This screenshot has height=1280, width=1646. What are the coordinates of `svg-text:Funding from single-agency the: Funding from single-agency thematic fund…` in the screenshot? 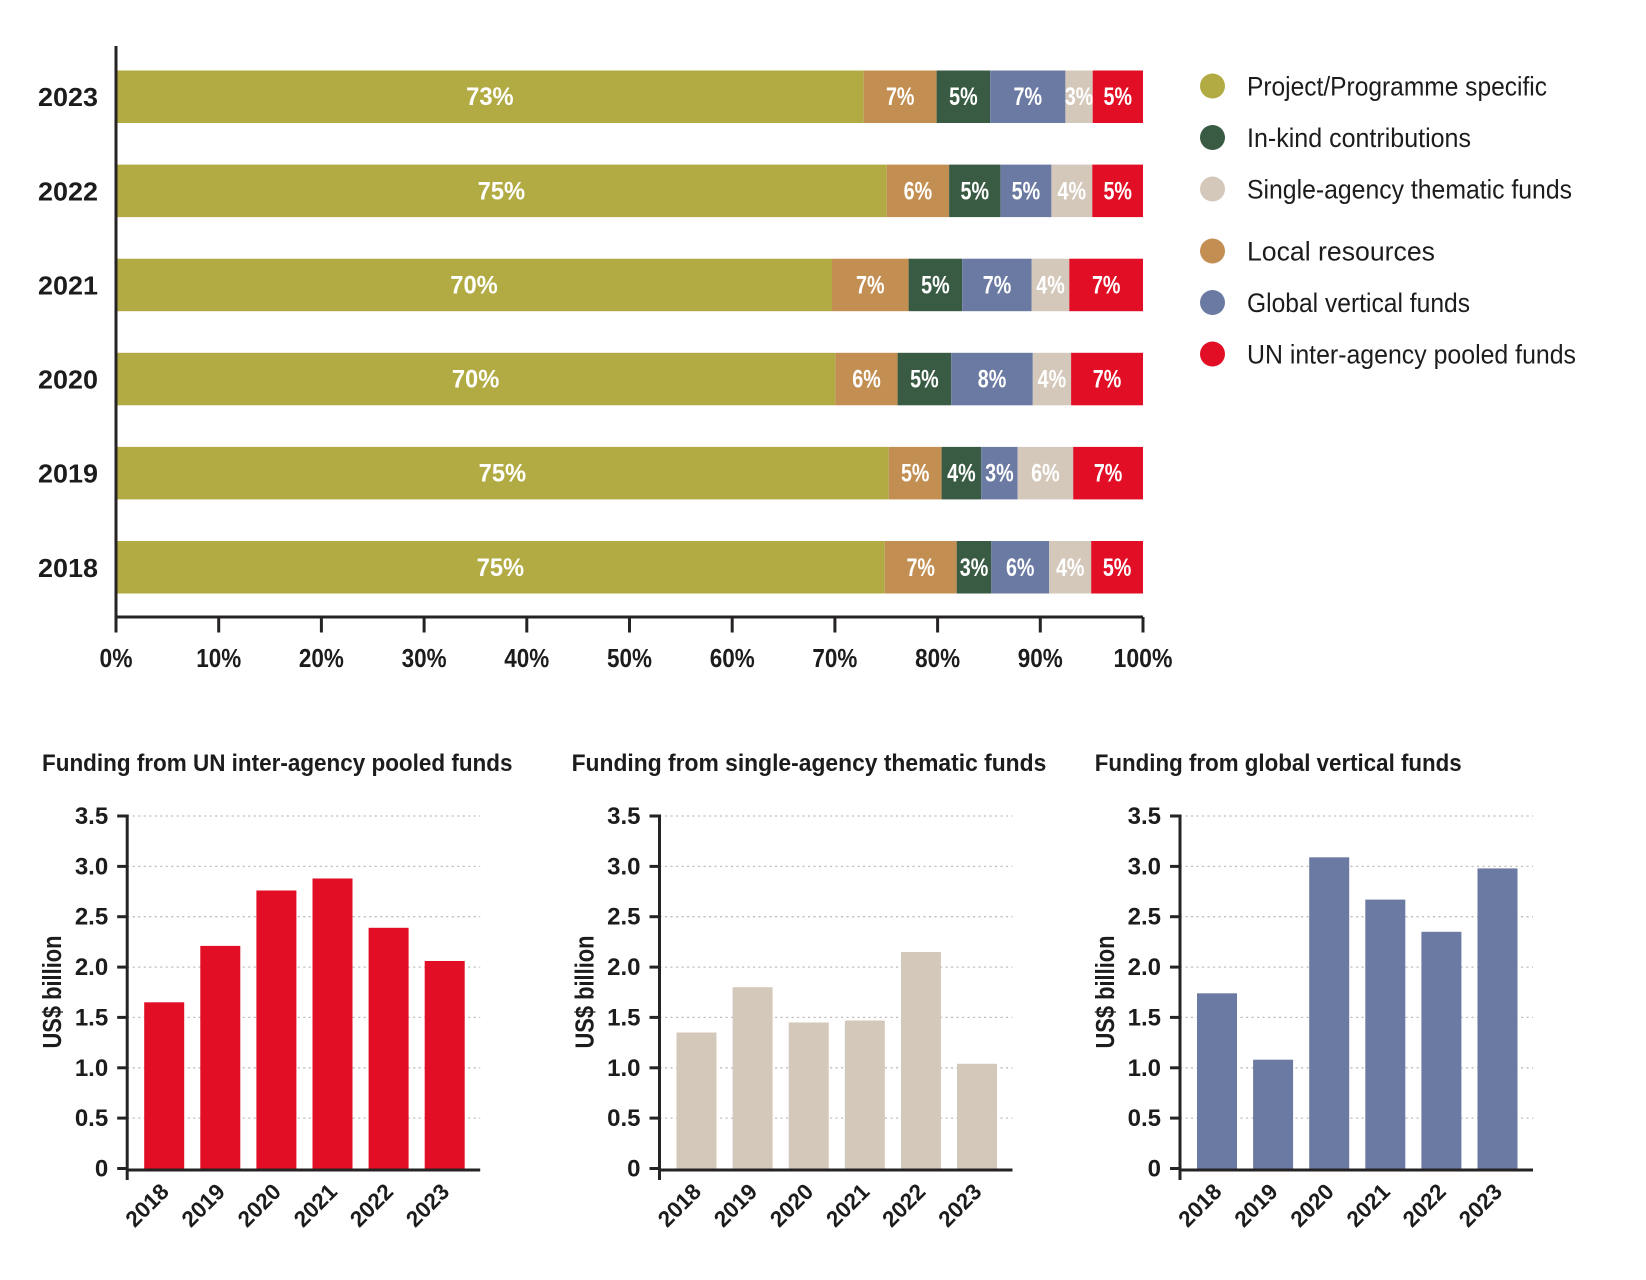 It's located at (809, 763).